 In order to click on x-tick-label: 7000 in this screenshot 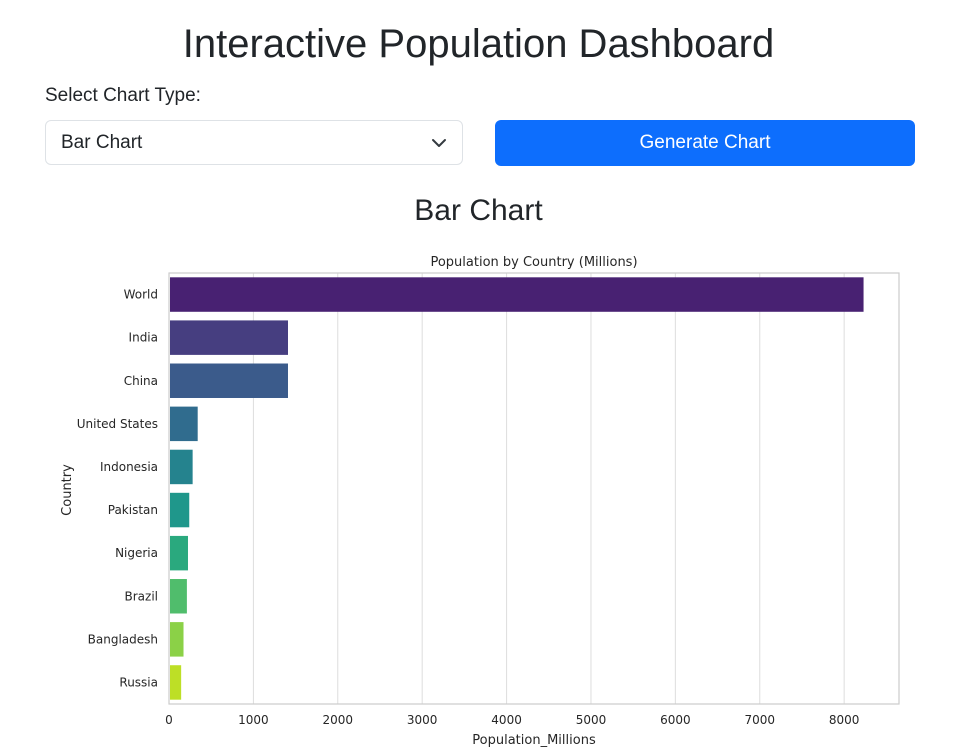, I will do `click(759, 720)`.